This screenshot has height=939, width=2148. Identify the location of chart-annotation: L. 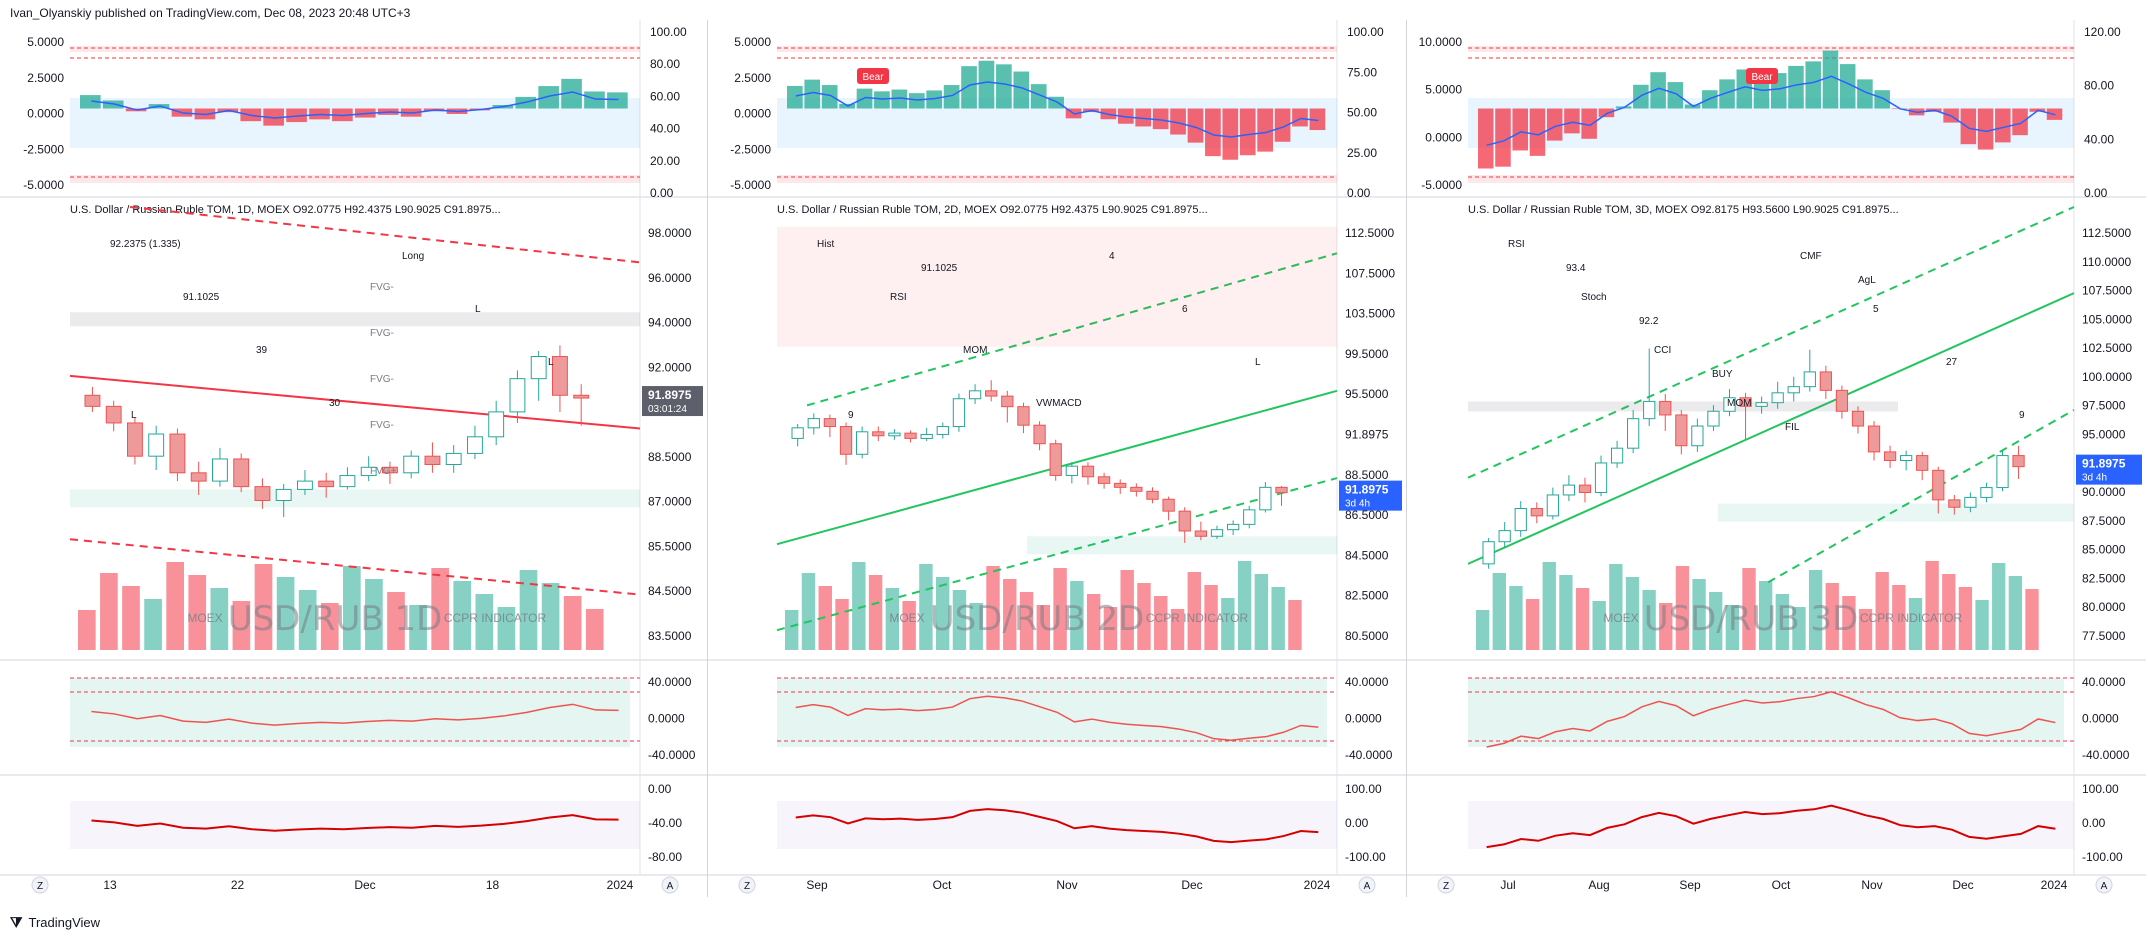
(551, 362).